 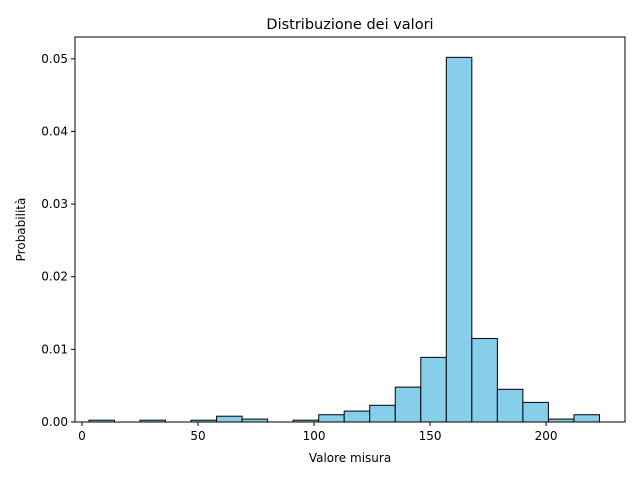 What do you see at coordinates (82, 436) in the screenshot?
I see `x-tick-label: 0` at bounding box center [82, 436].